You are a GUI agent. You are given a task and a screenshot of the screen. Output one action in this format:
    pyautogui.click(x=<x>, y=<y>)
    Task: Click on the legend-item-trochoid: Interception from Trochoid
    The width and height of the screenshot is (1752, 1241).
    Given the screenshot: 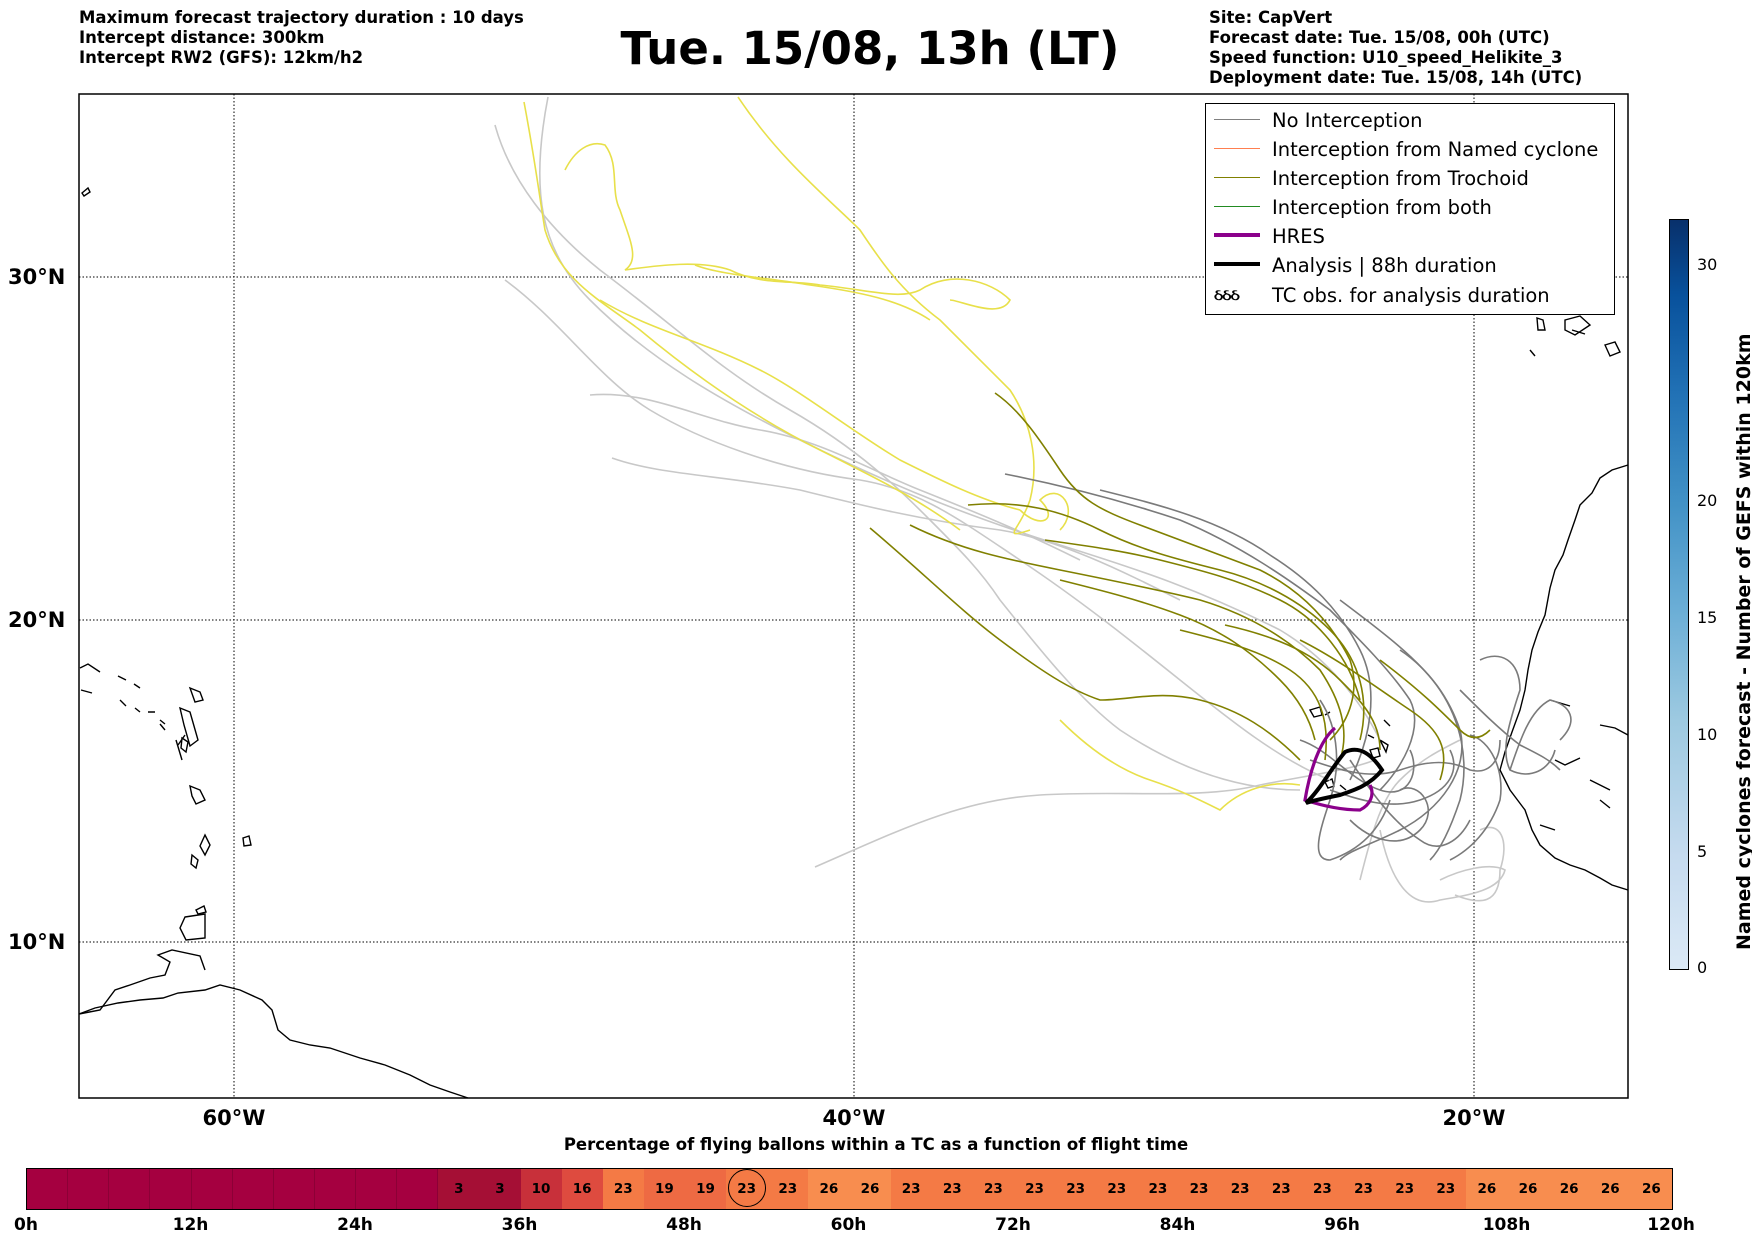 What is the action you would take?
    pyautogui.click(x=1410, y=178)
    